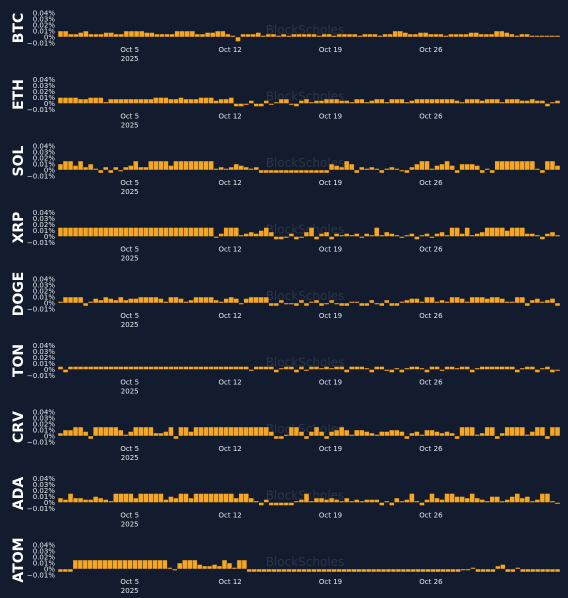 The height and width of the screenshot is (598, 568). Describe the element at coordinates (330, 316) in the screenshot. I see `x-tick-label: Oct 19` at that location.